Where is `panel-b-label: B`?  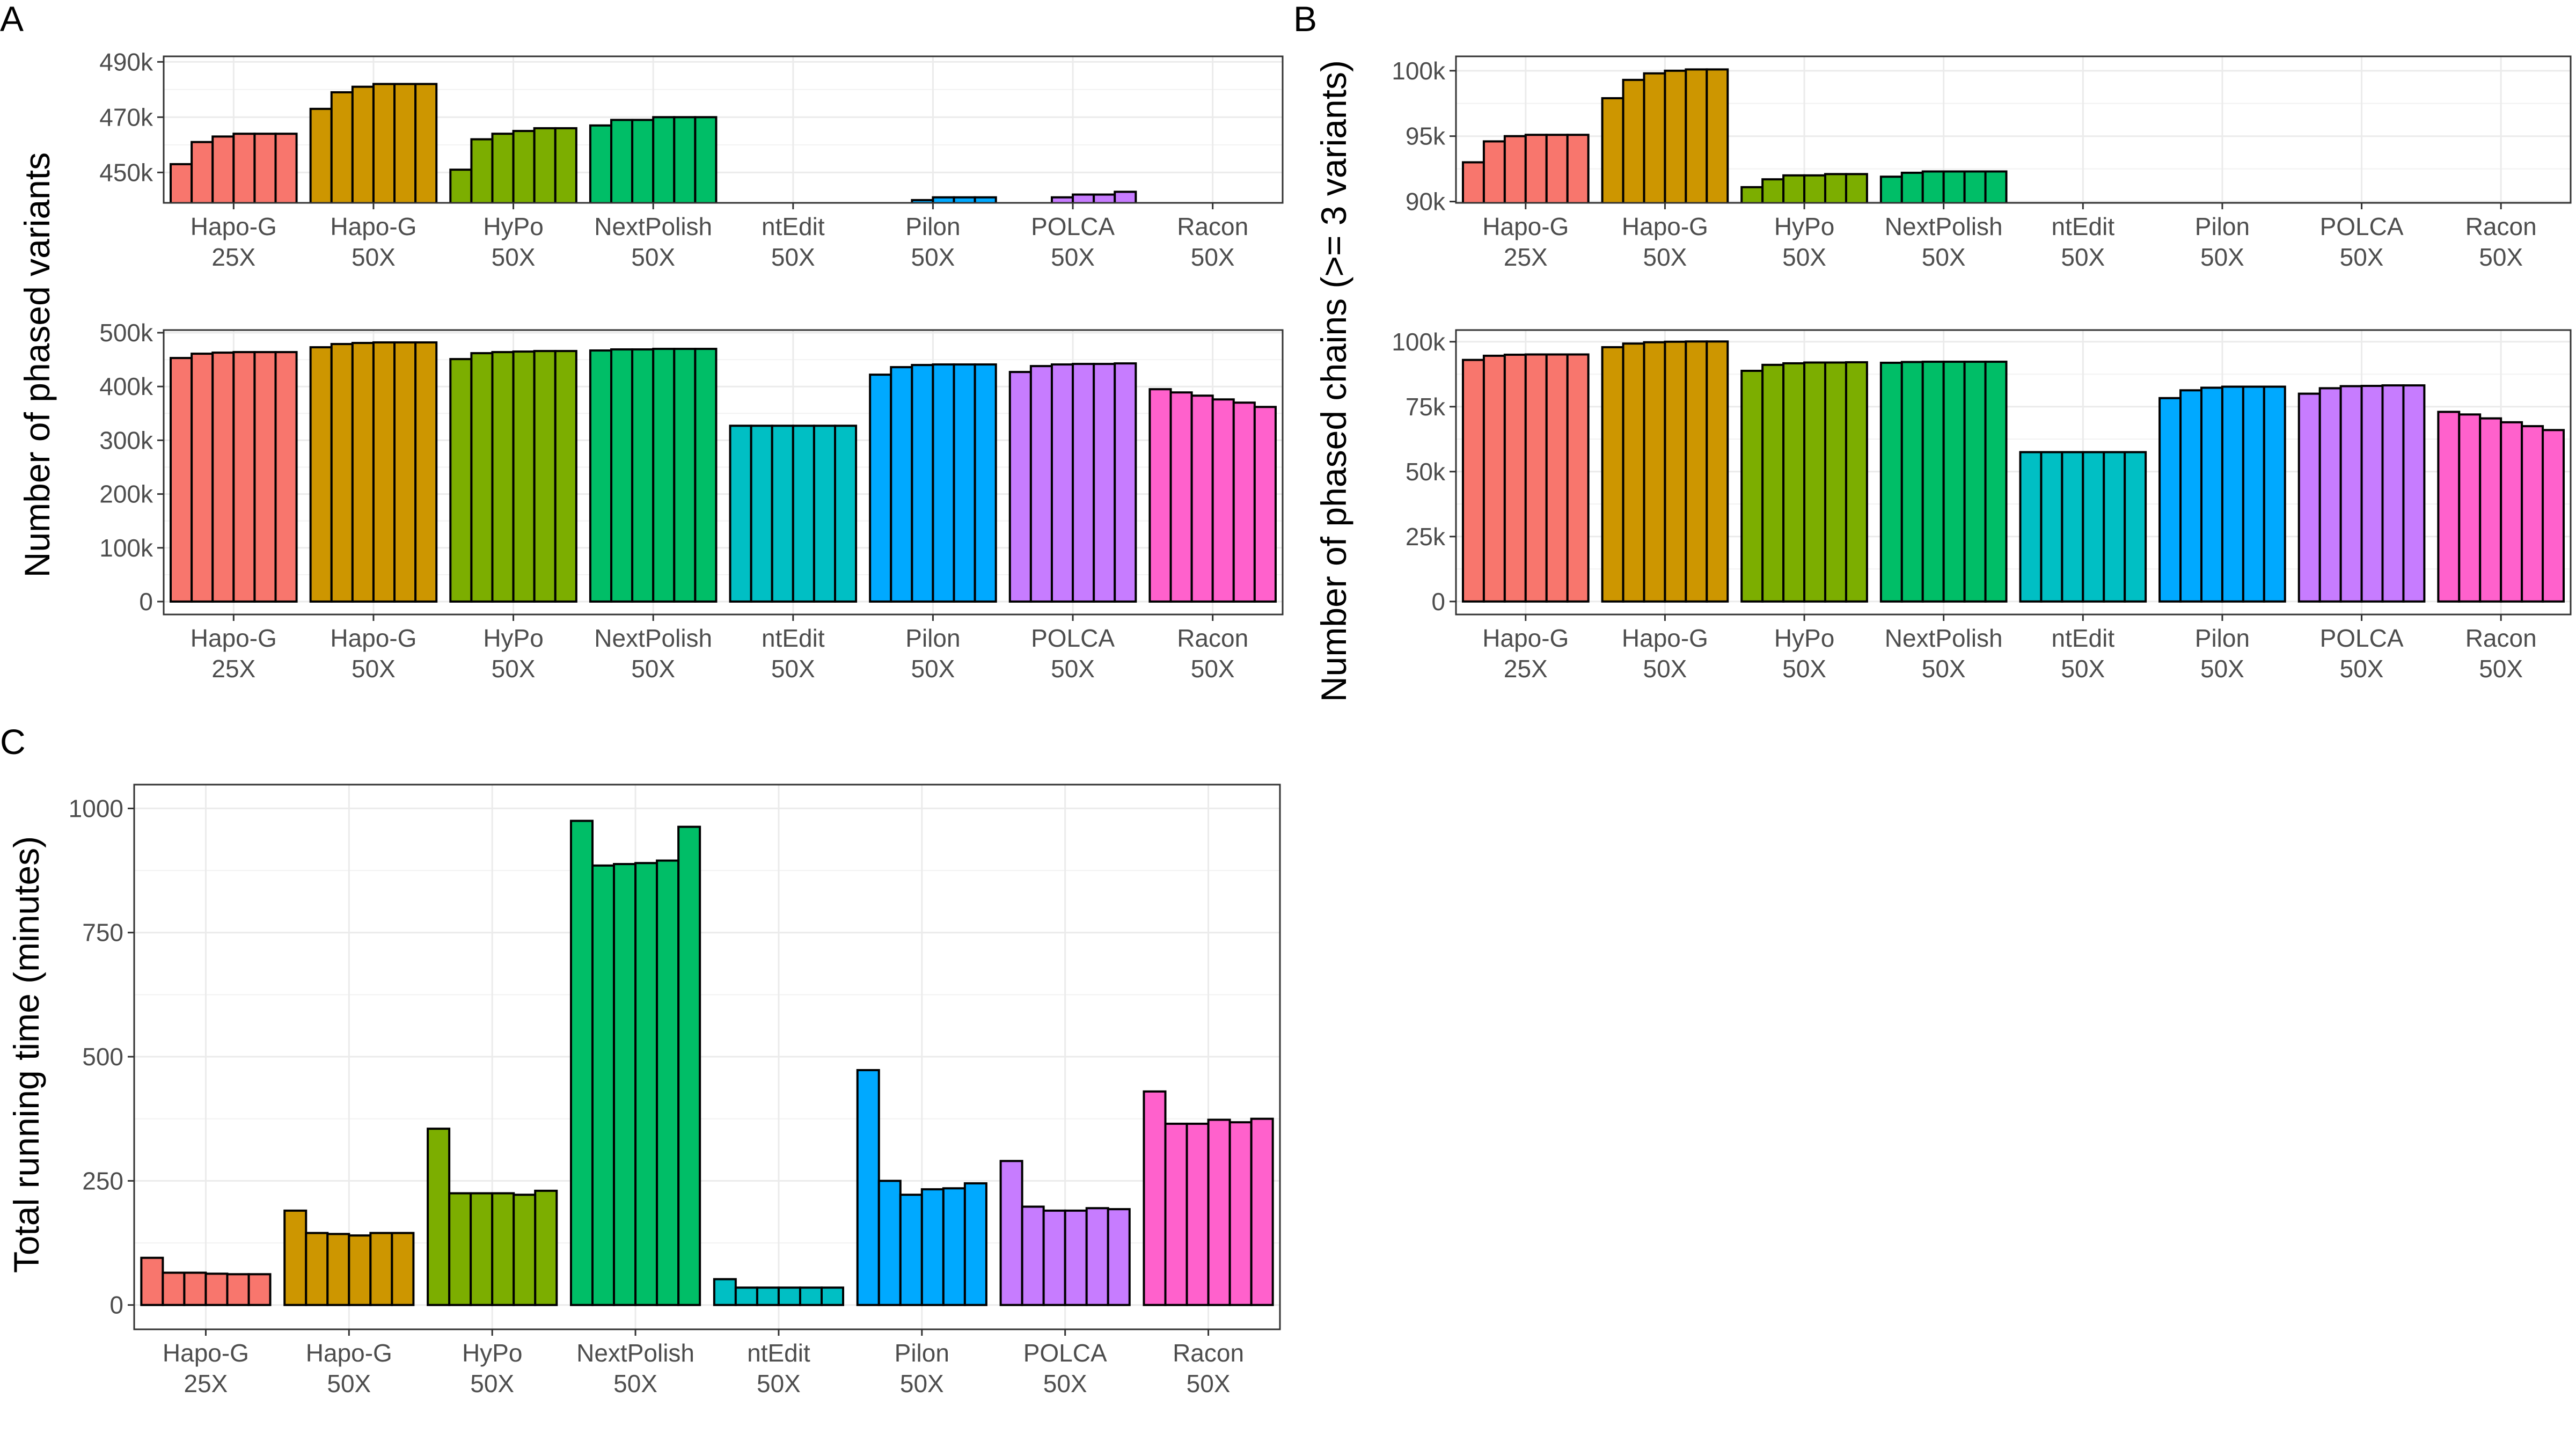 panel-b-label: B is located at coordinates (1305, 19).